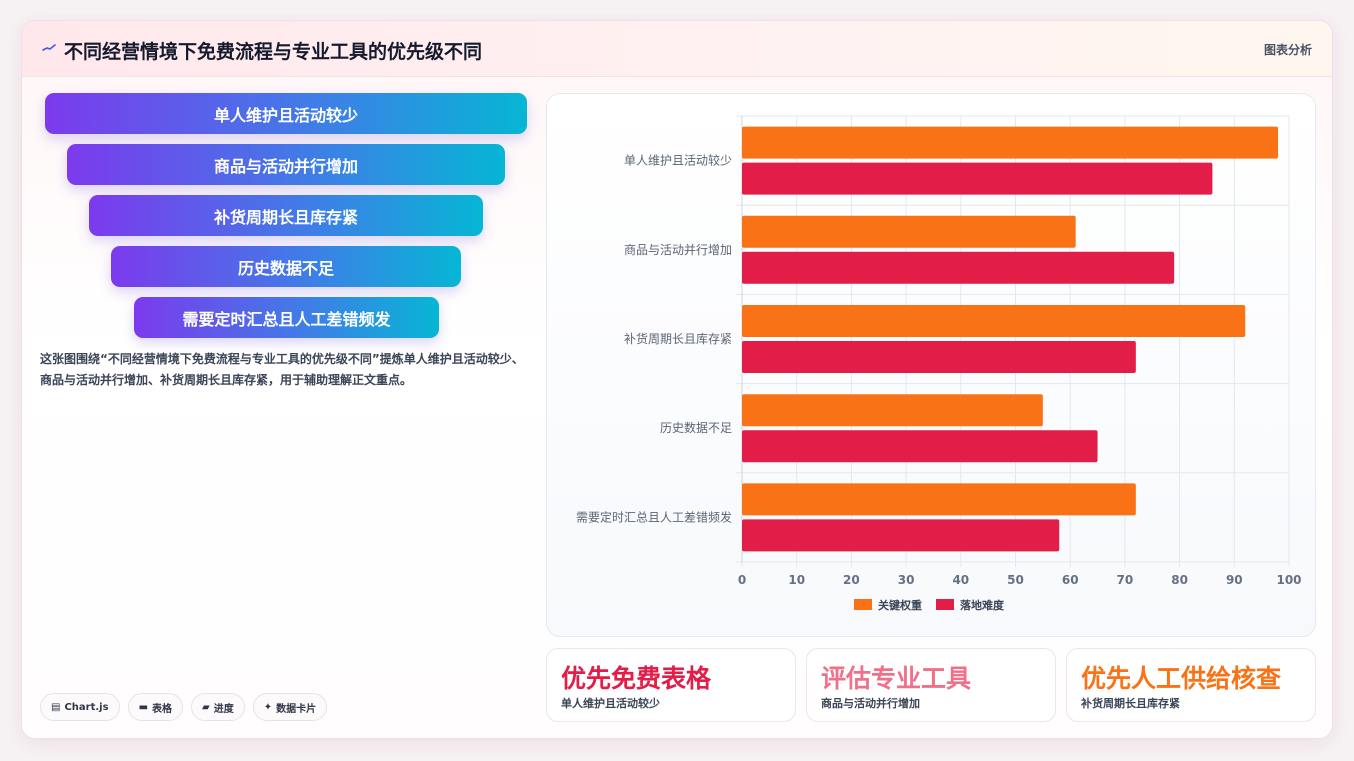 This screenshot has height=761, width=1354. What do you see at coordinates (218, 707) in the screenshot?
I see `chip-progress: ▰ 进度` at bounding box center [218, 707].